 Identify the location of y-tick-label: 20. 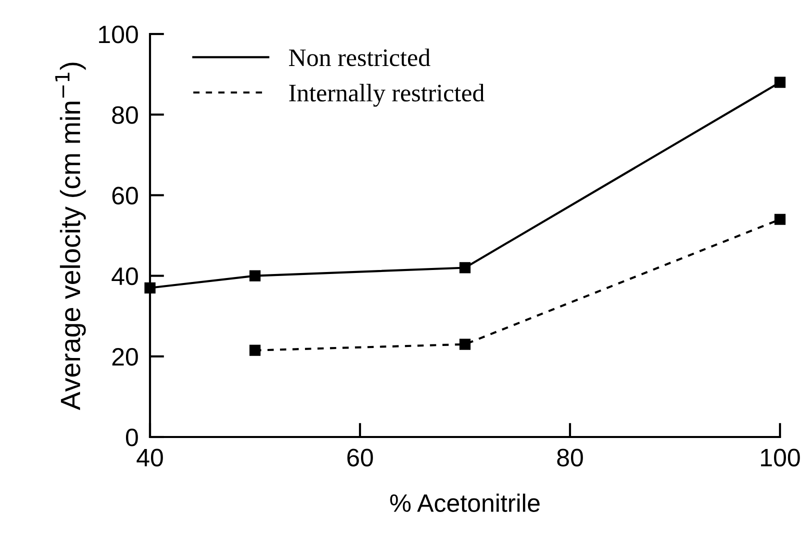
(125, 357).